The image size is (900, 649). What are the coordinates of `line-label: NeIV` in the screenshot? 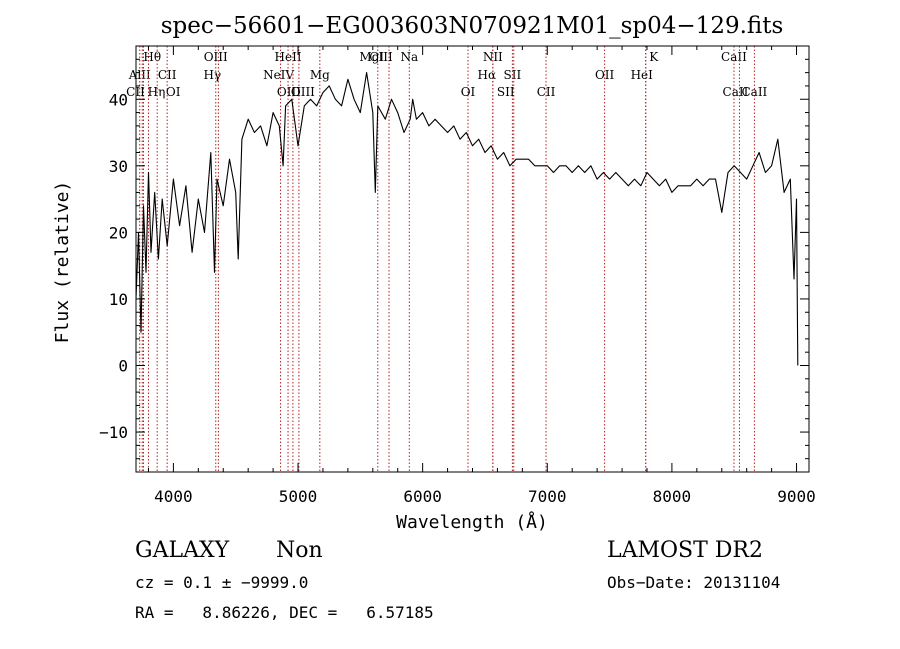 It's located at (278, 75).